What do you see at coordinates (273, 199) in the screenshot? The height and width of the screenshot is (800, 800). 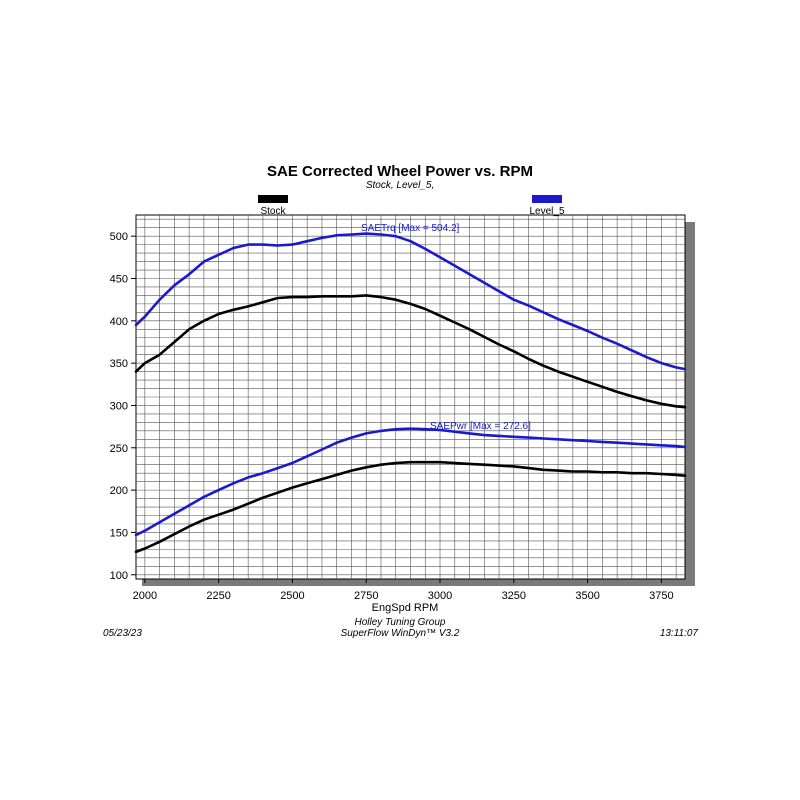 I see `legend-swatch-stock` at bounding box center [273, 199].